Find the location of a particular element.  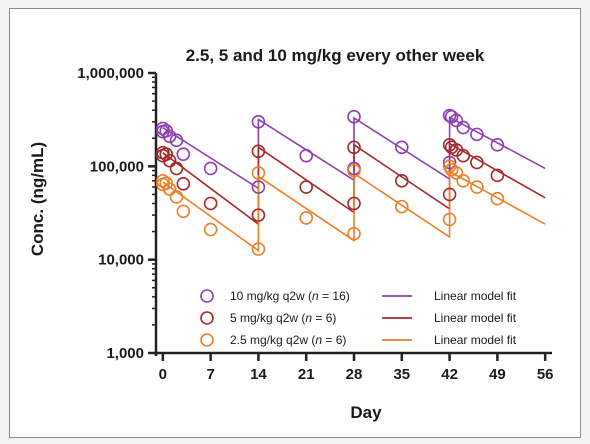

y-axis-title: Conc. (ng/mL) is located at coordinates (37, 199).